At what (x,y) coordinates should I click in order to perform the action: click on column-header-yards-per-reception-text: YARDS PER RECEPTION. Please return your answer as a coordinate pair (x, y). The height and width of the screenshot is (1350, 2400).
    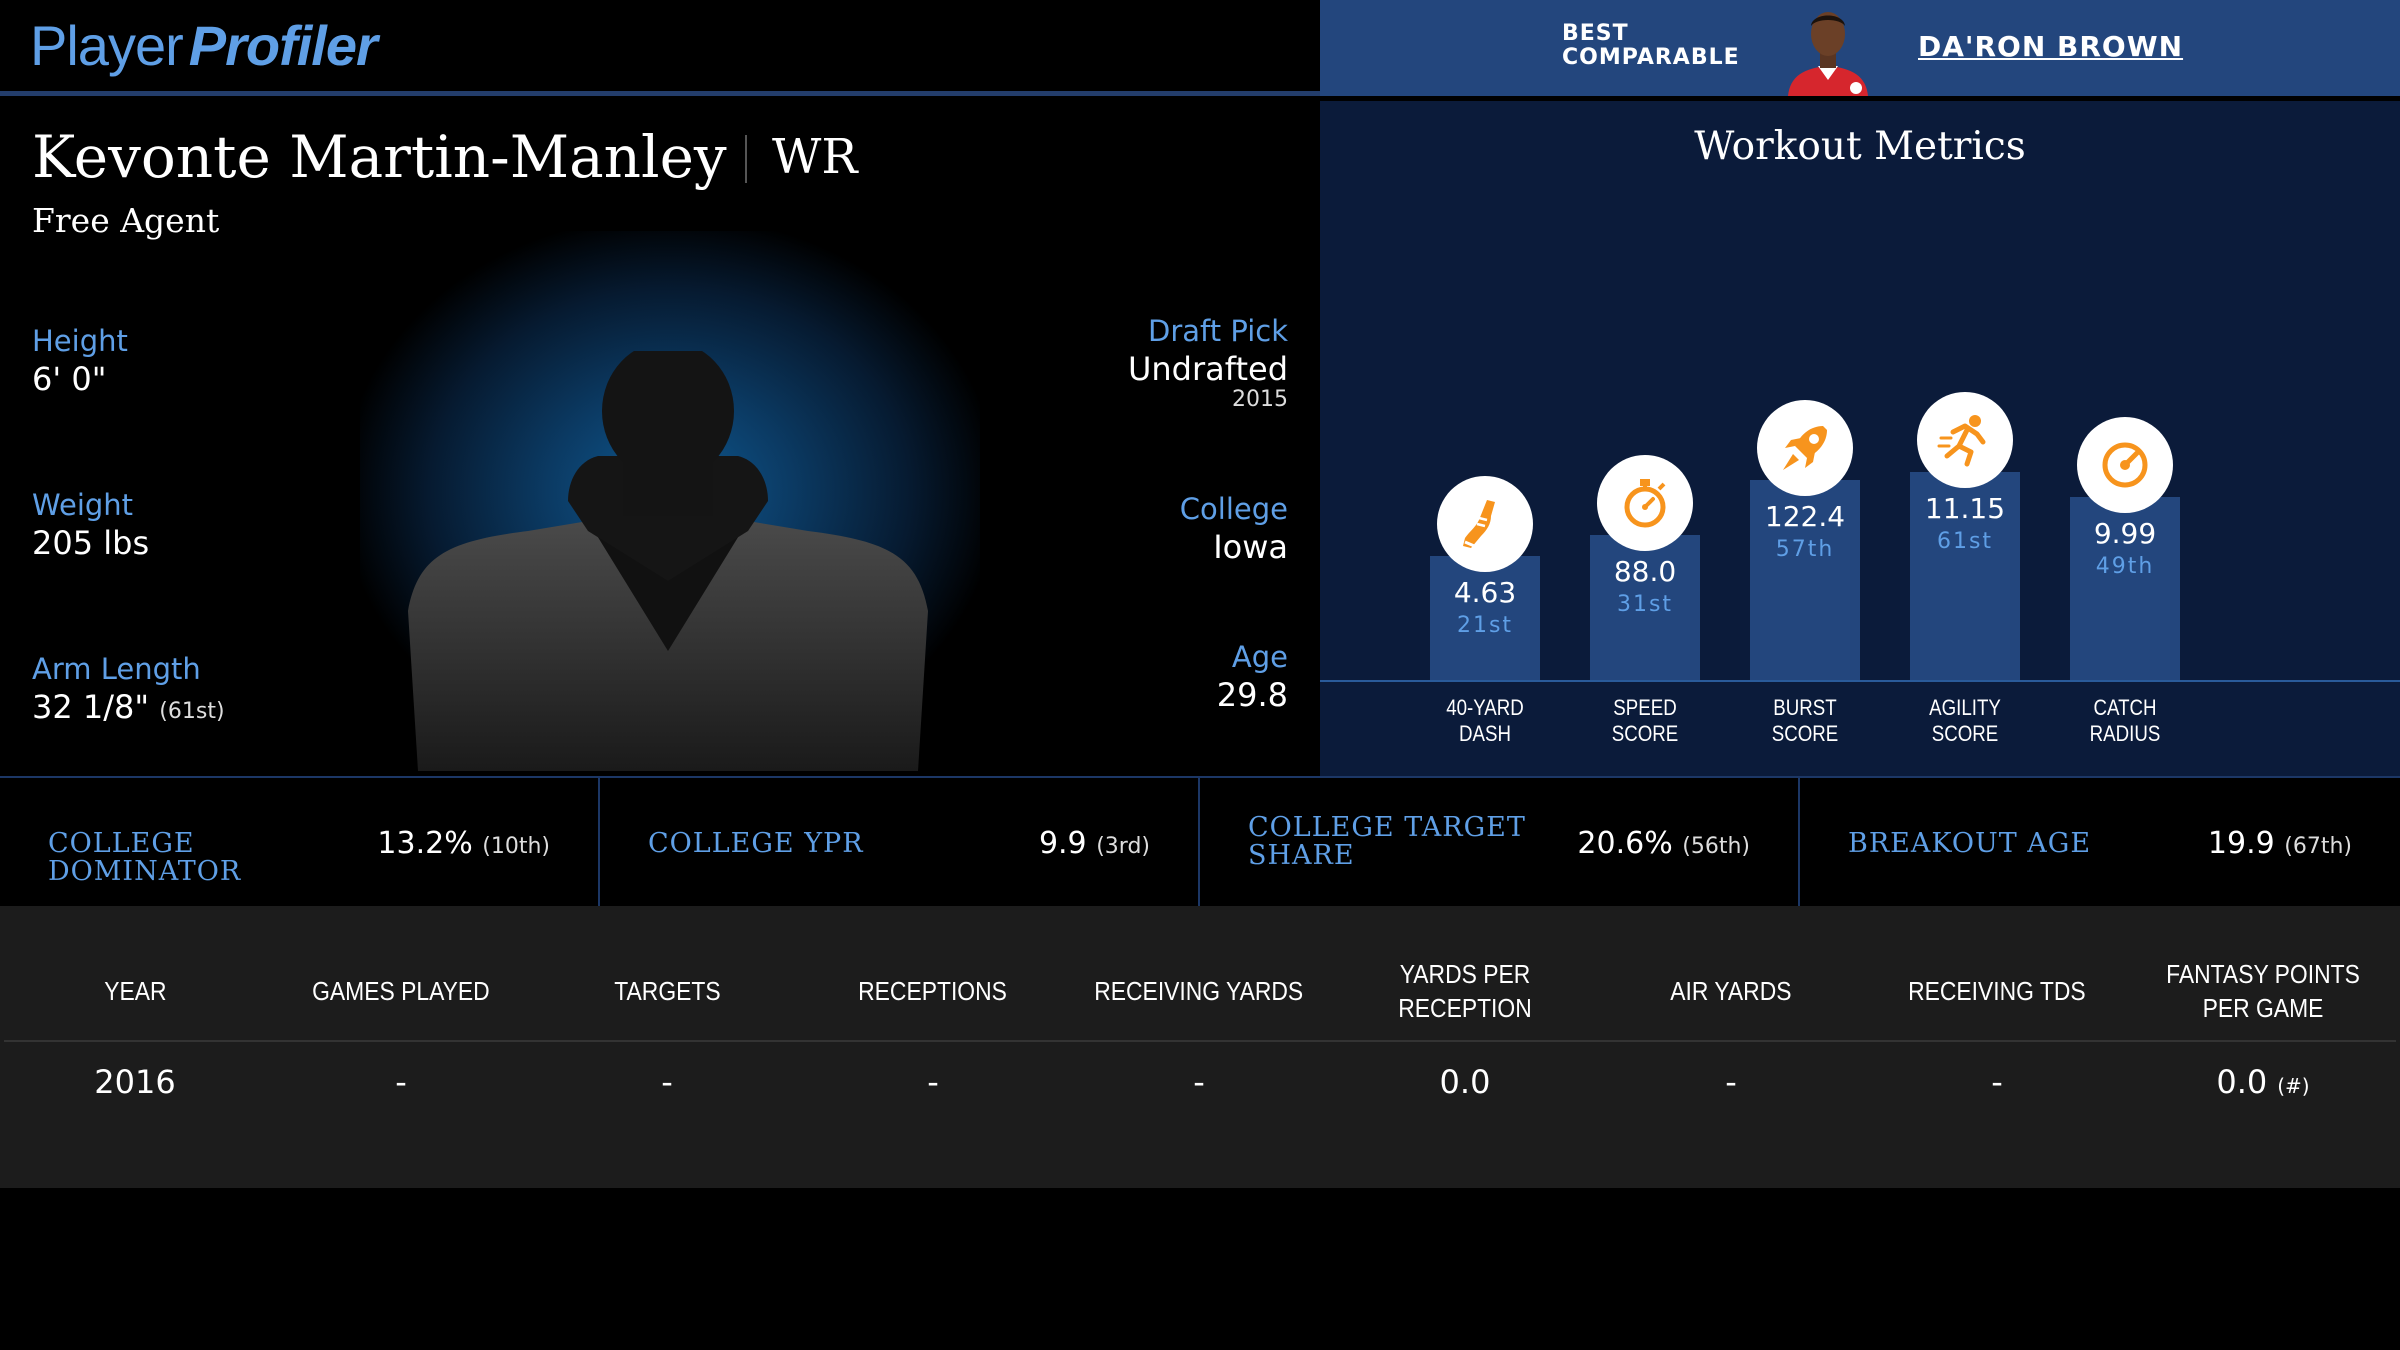
    Looking at the image, I should click on (1465, 991).